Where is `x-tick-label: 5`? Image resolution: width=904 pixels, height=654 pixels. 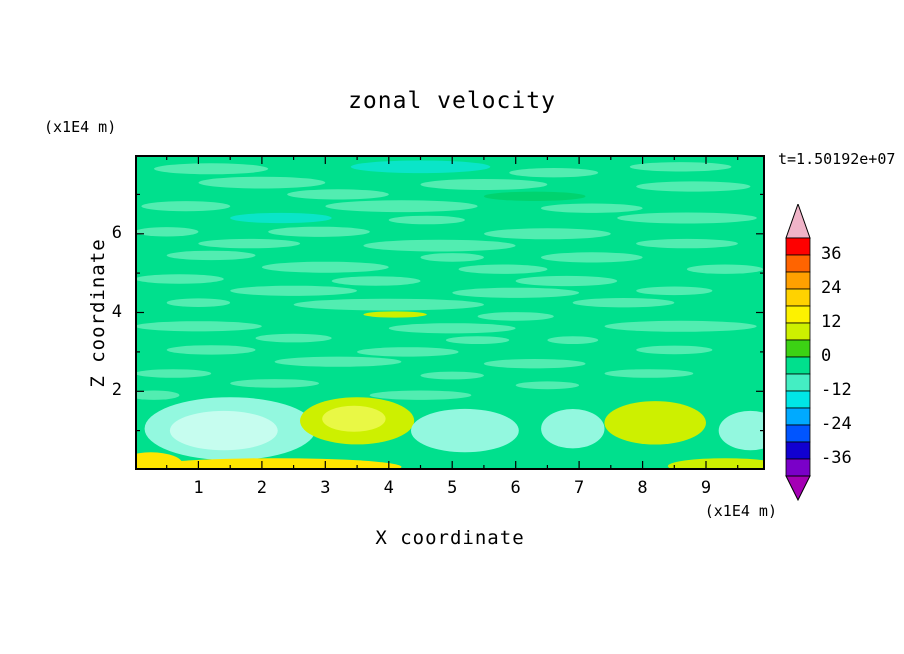 x-tick-label: 5 is located at coordinates (452, 488).